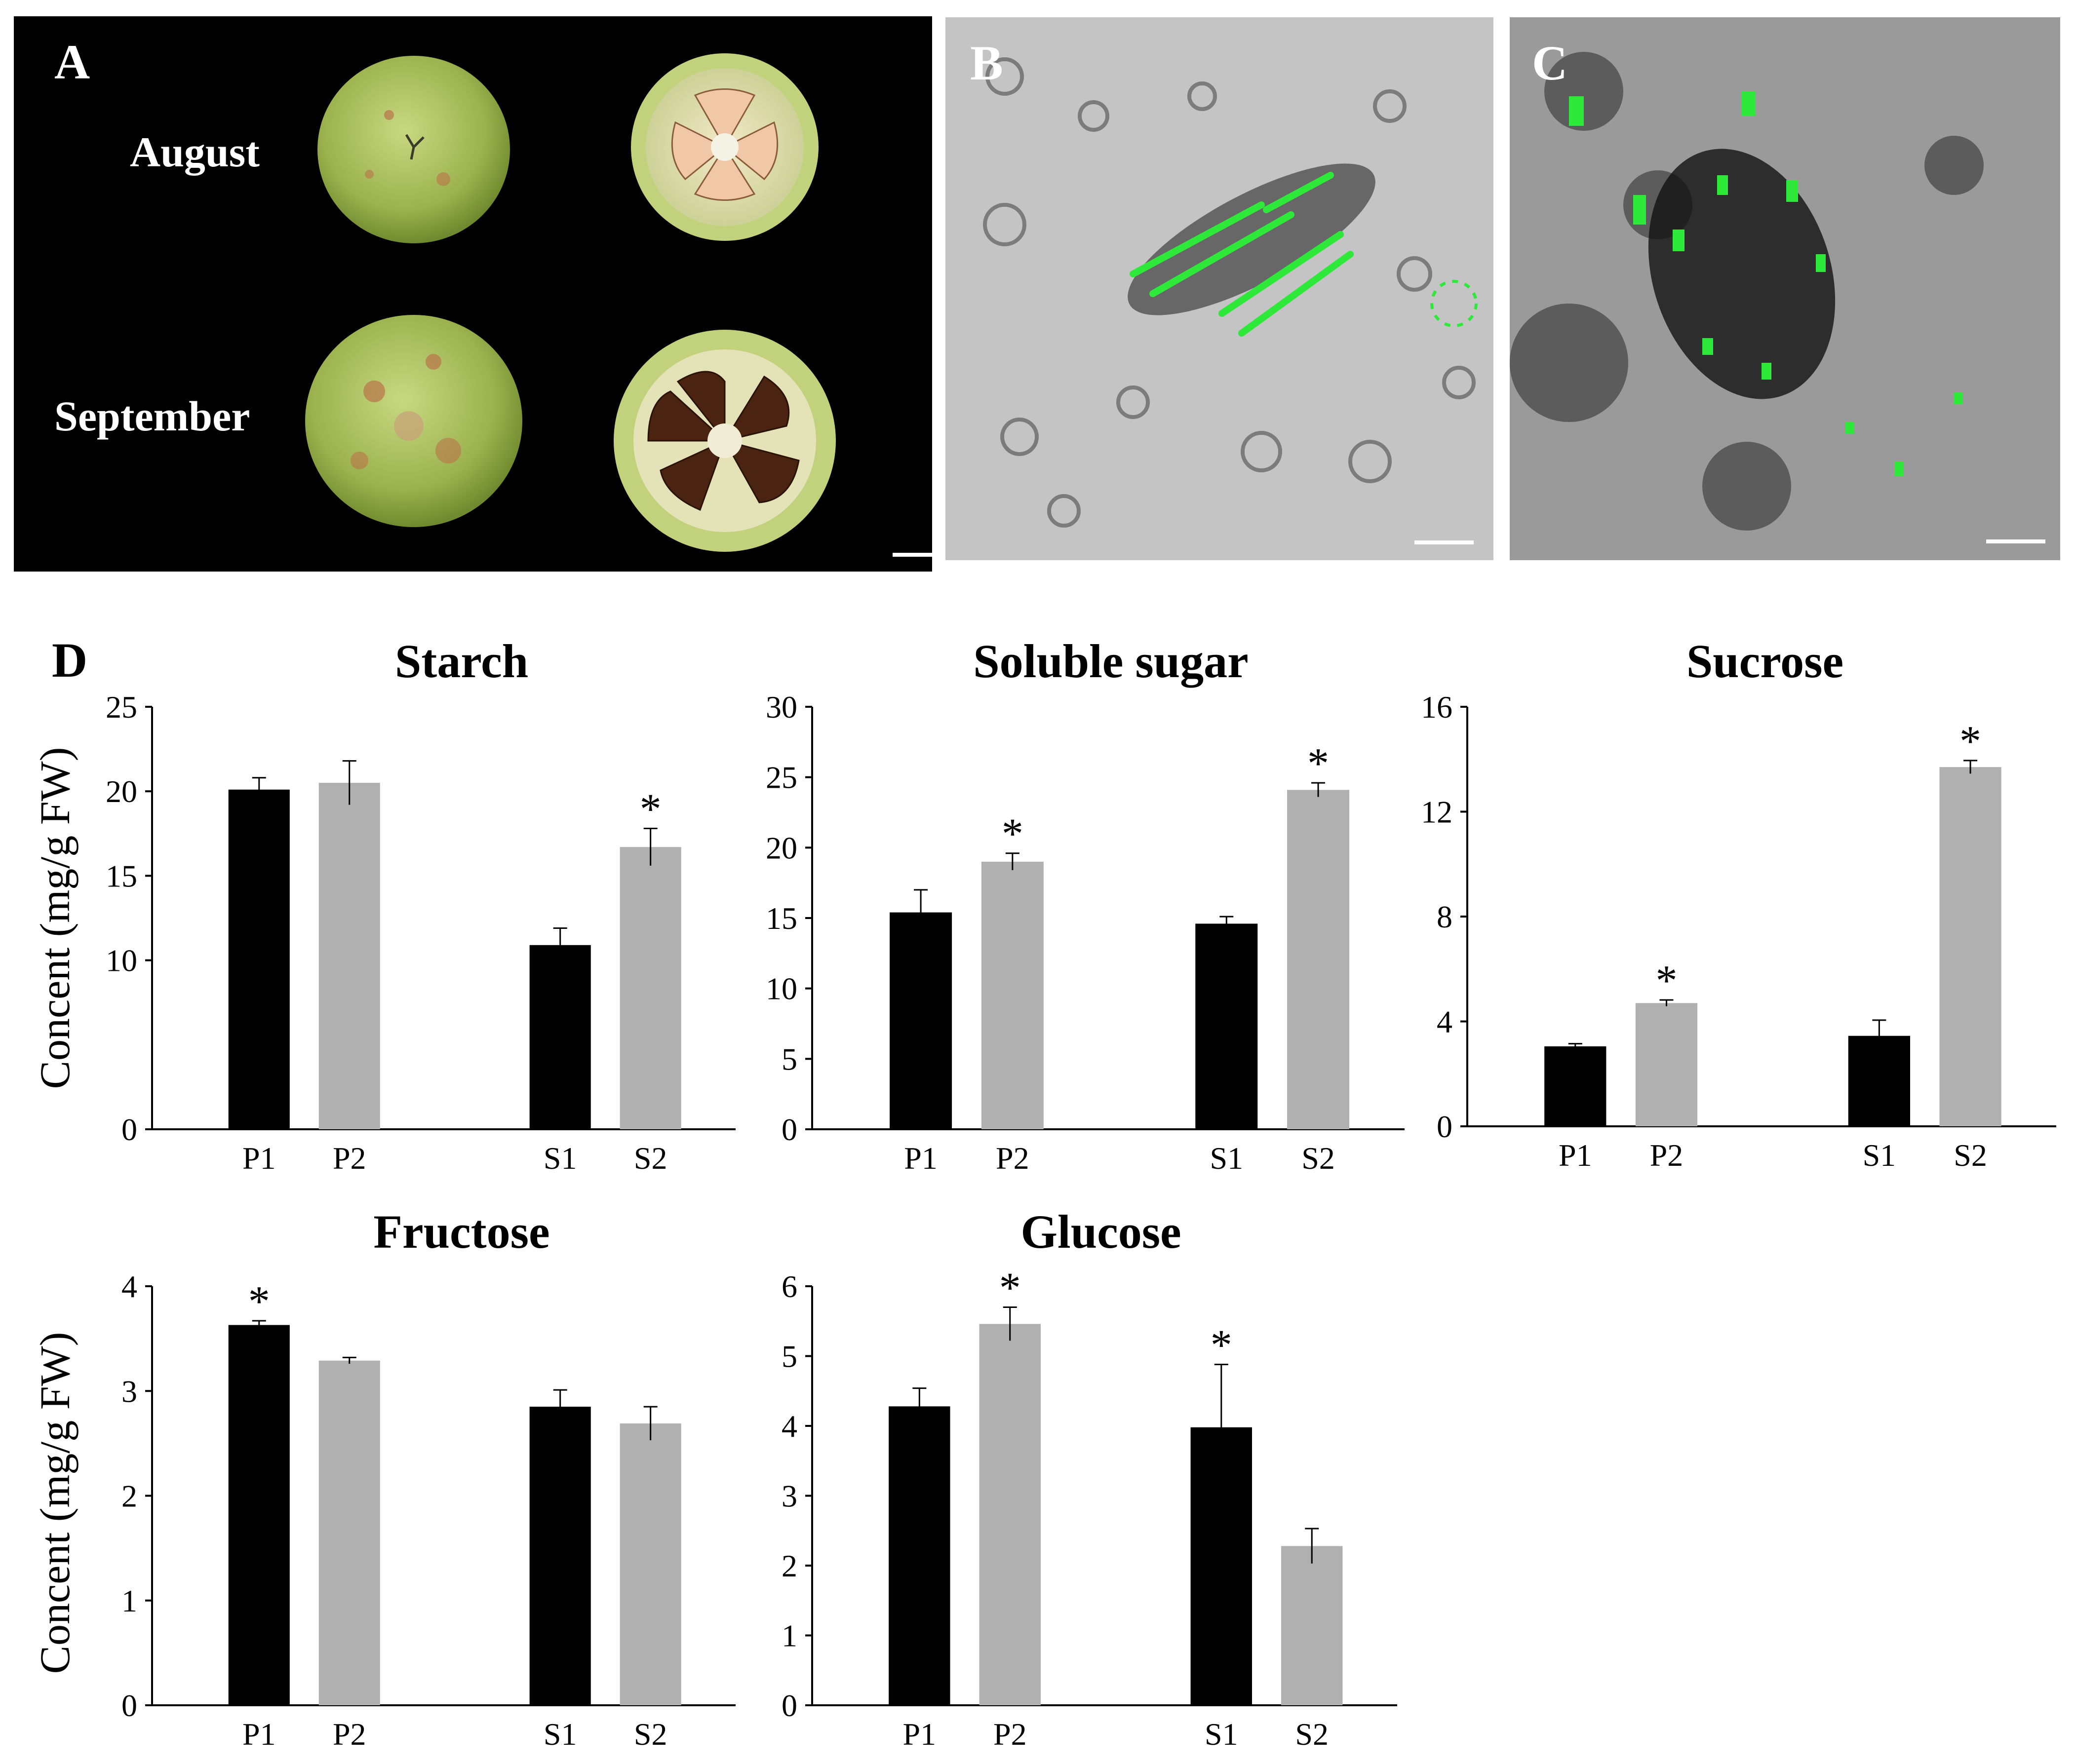 This screenshot has height=1764, width=2076. Describe the element at coordinates (461, 1231) in the screenshot. I see `chart-title: Fructose` at that location.